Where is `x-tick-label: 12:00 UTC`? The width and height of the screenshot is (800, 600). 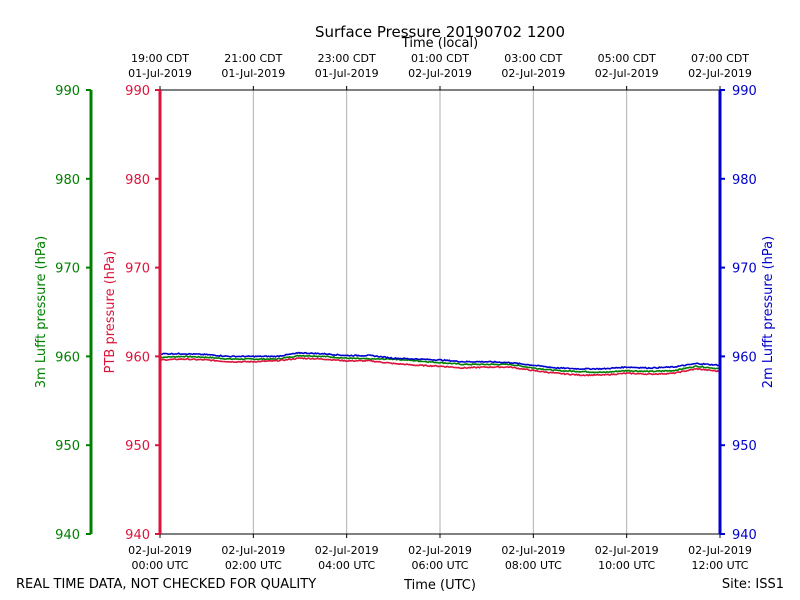
x-tick-label: 12:00 UTC is located at coordinates (719, 565).